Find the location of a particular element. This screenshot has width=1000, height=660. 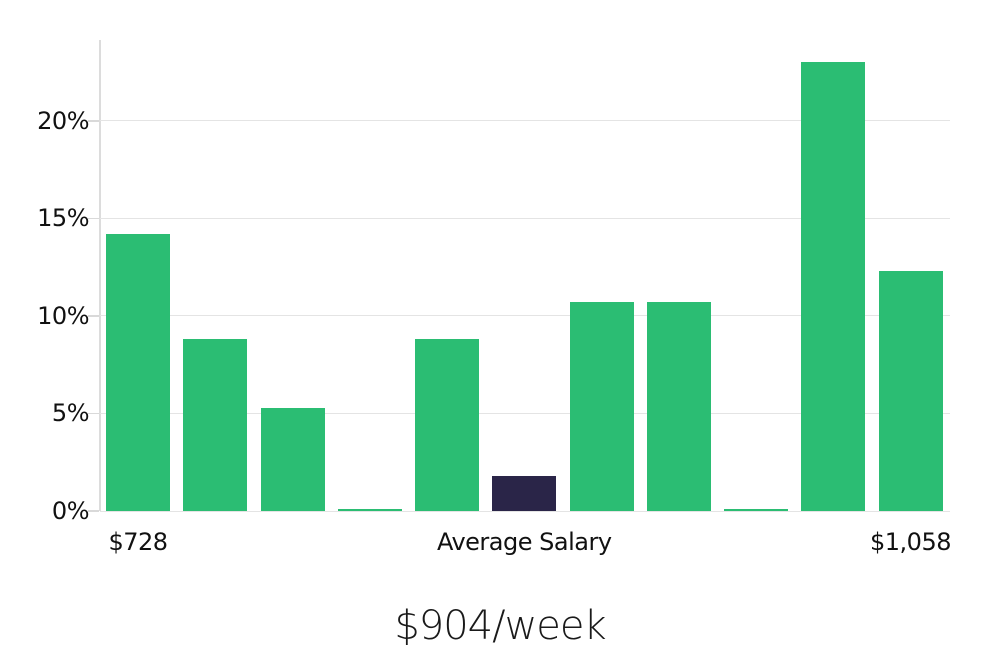

y-tick-label: 5% is located at coordinates (70, 413).